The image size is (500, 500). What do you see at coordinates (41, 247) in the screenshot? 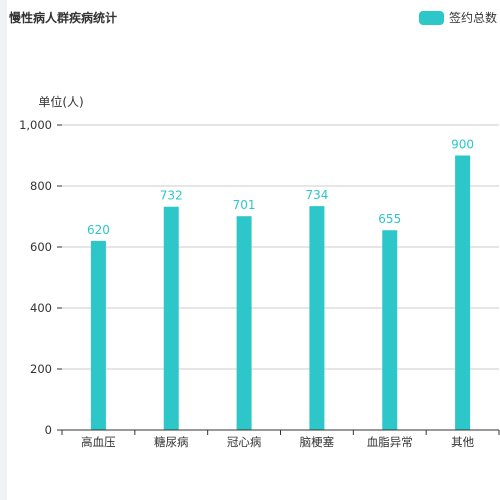
I see `y-tick-label: 600` at bounding box center [41, 247].